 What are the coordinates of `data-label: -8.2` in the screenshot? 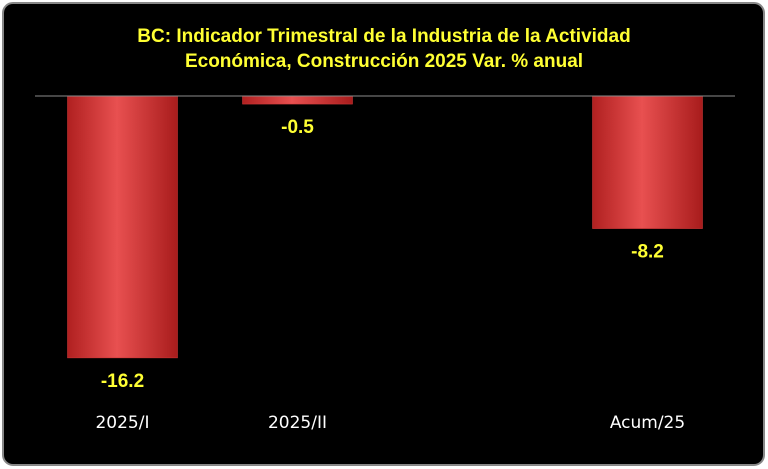 It's located at (647, 252).